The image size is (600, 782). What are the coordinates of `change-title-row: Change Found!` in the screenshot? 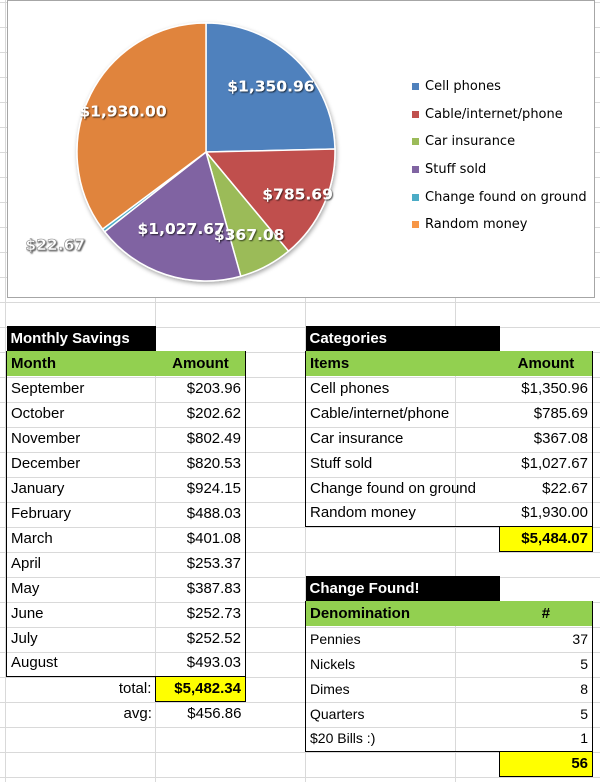 It's located at (449, 588).